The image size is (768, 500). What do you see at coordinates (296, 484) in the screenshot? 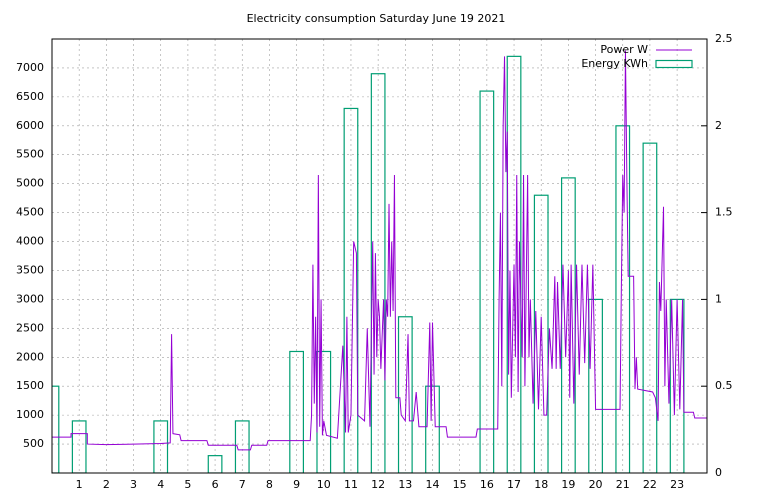
I see `x-tick-label: 9` at bounding box center [296, 484].